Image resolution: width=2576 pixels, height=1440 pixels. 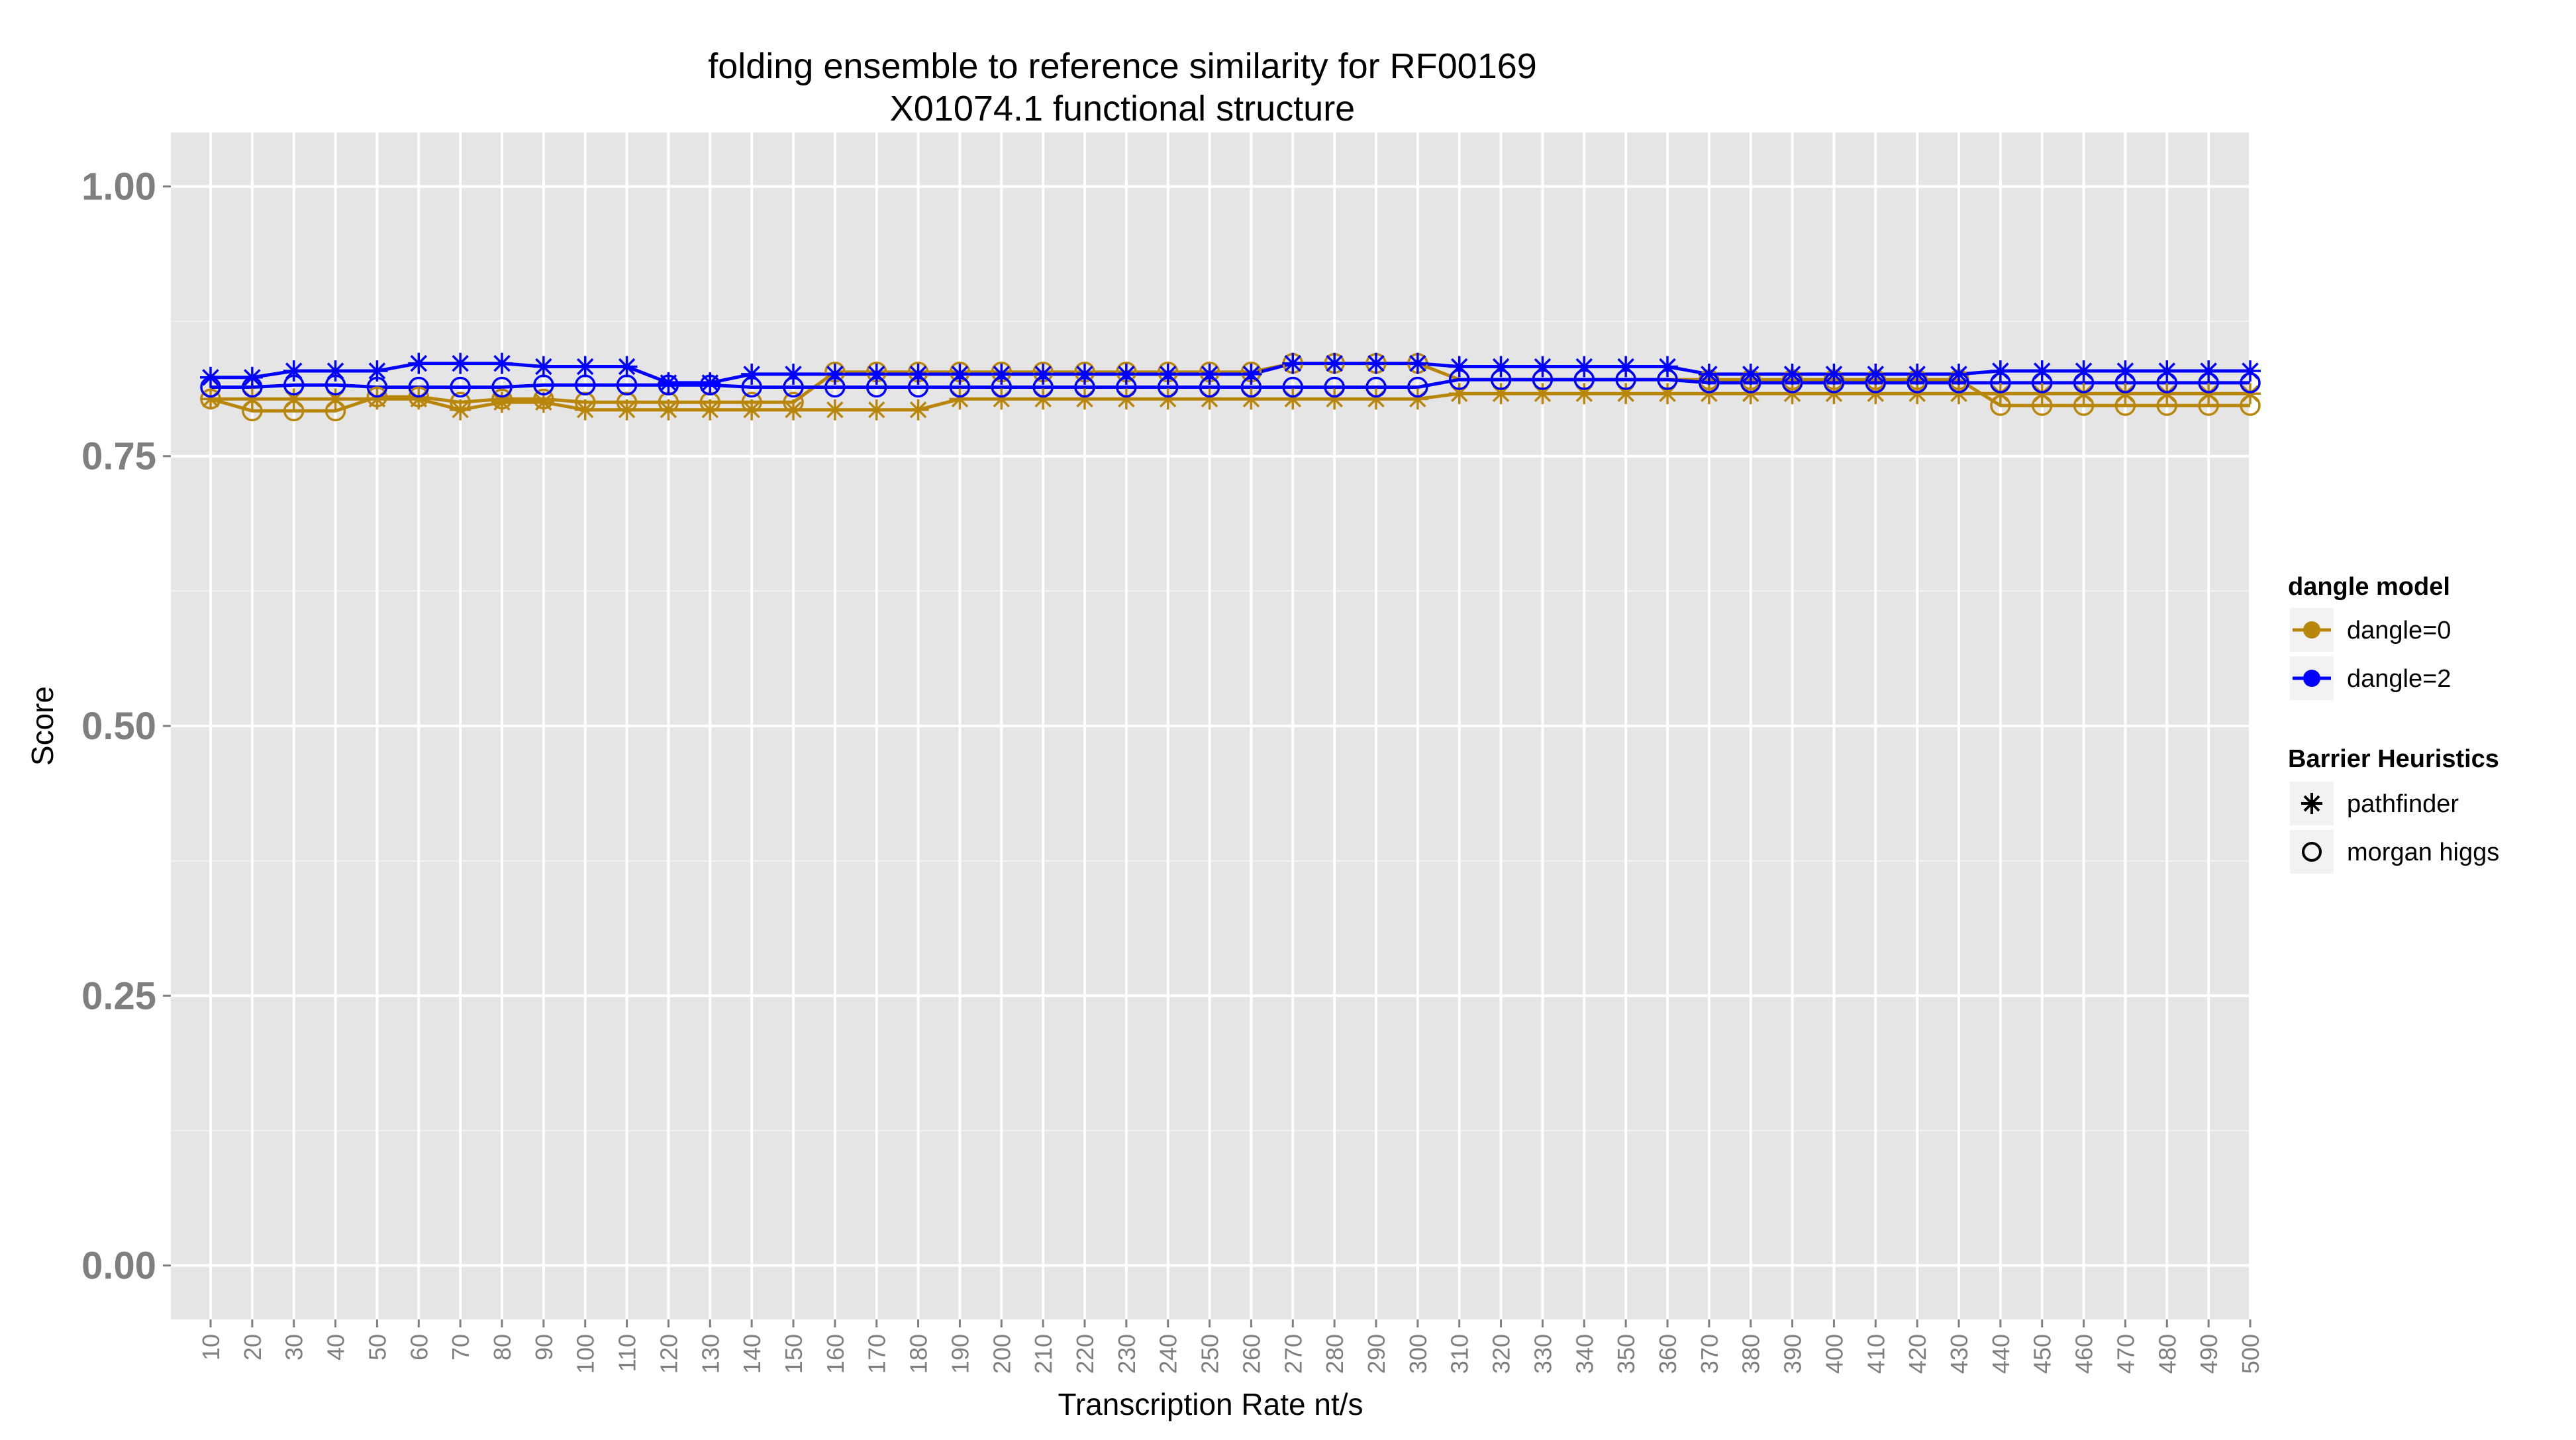 I want to click on x-tick-label: 400, so click(x=1834, y=1354).